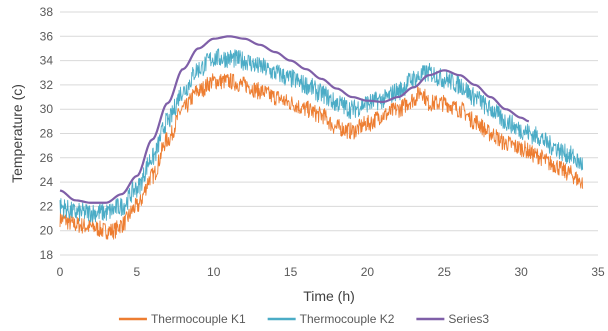  What do you see at coordinates (214, 272) in the screenshot?
I see `x-tick-label: 10` at bounding box center [214, 272].